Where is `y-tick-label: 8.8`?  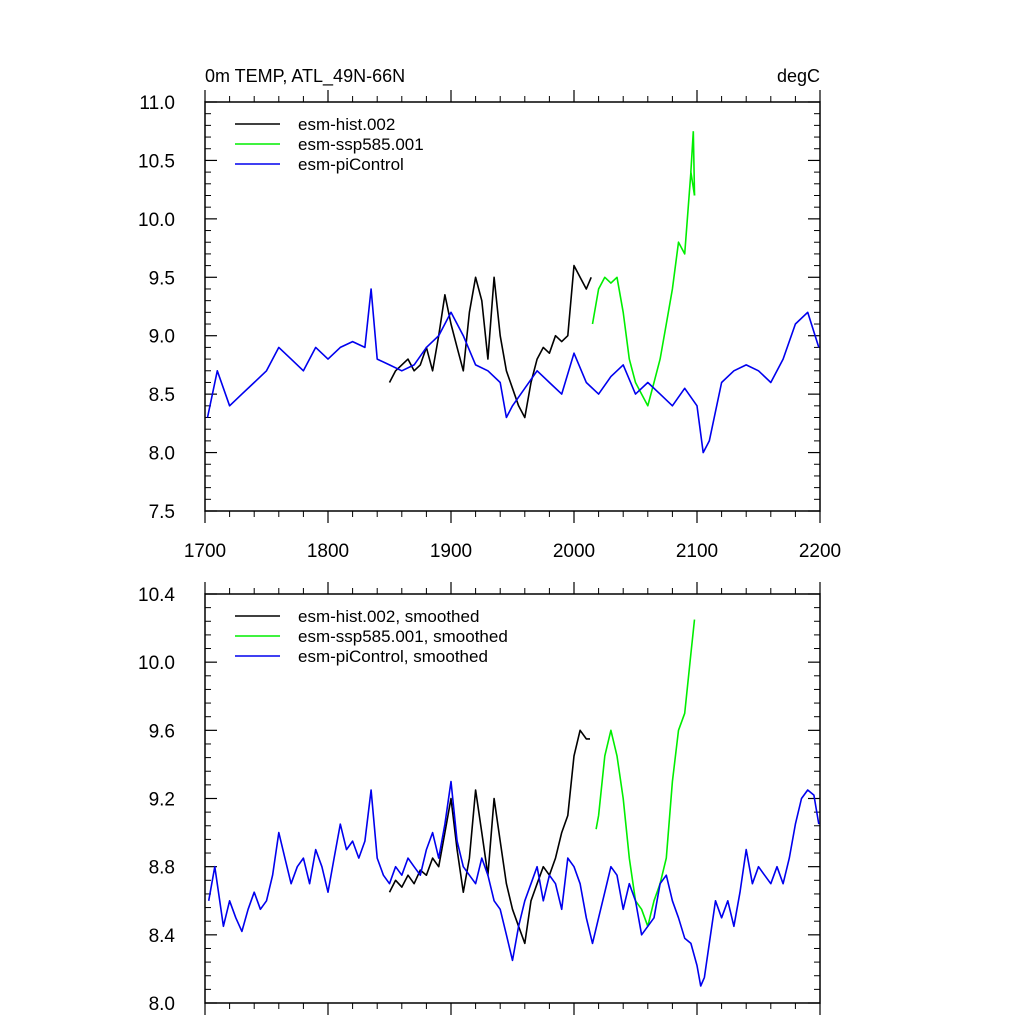
y-tick-label: 8.8 is located at coordinates (162, 868).